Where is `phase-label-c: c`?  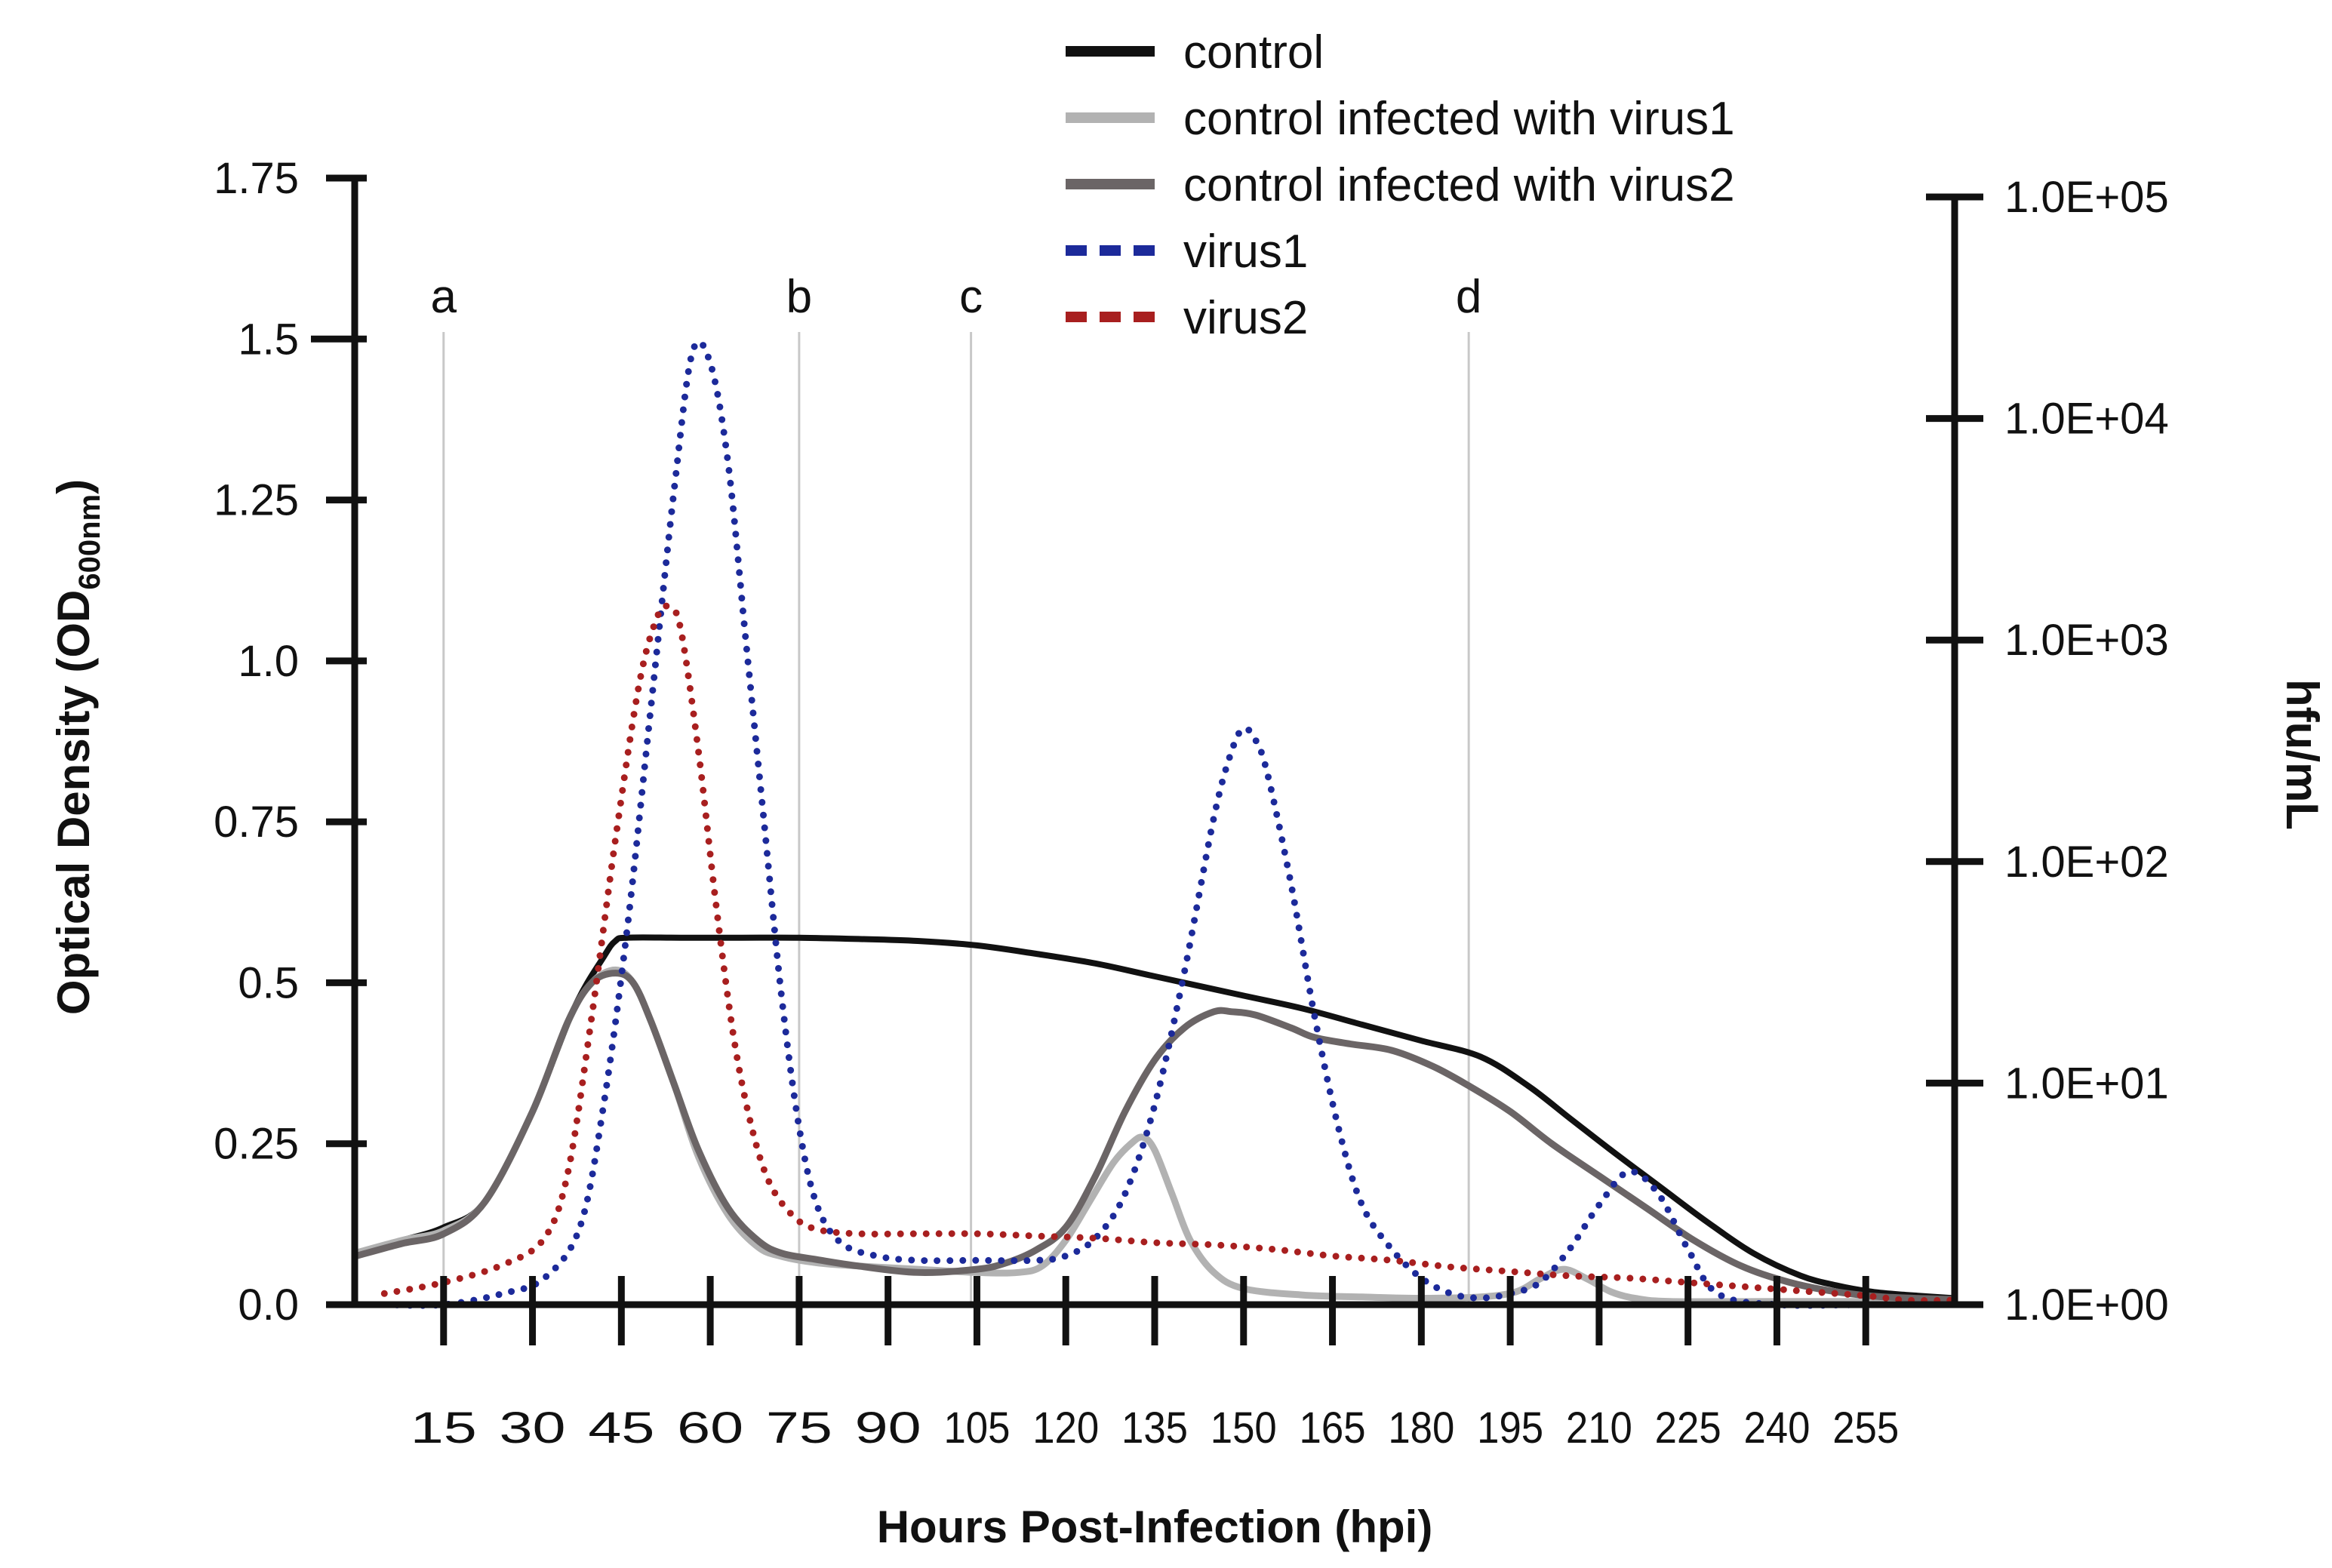
phase-label-c: c is located at coordinates (971, 297).